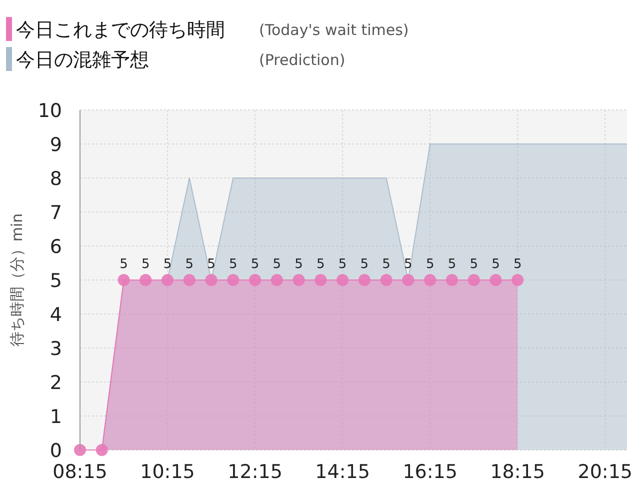  Describe the element at coordinates (56, 145) in the screenshot. I see `y-tick-label: 9` at that location.